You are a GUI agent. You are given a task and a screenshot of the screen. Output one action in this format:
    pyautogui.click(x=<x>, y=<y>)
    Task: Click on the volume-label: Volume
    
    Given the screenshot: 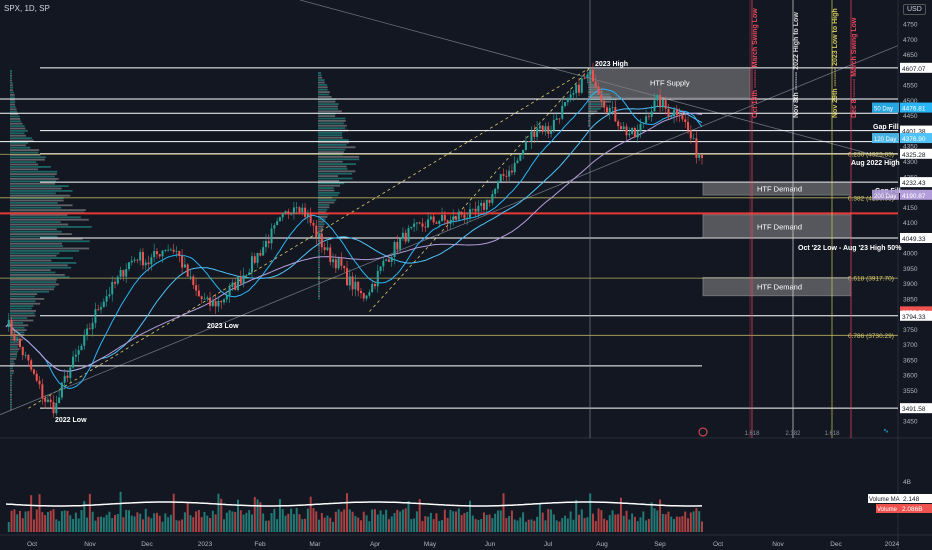 What is the action you would take?
    pyautogui.click(x=887, y=510)
    